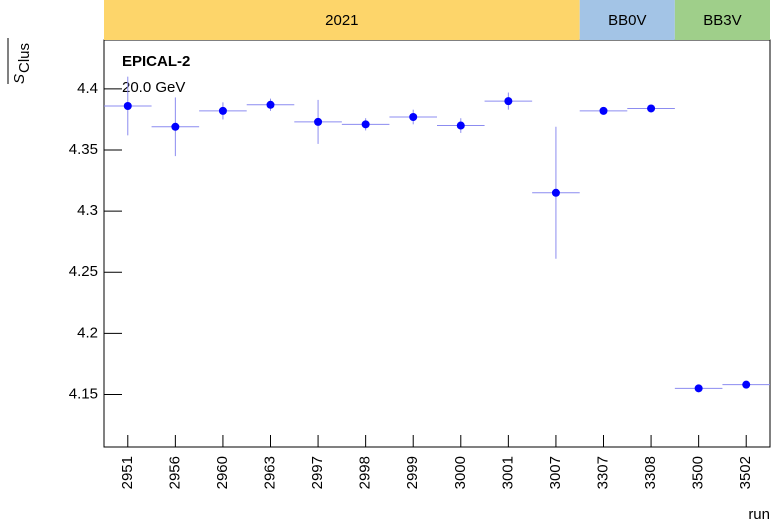 The height and width of the screenshot is (527, 773). I want to click on annotation: EPICAL-2, so click(156, 61).